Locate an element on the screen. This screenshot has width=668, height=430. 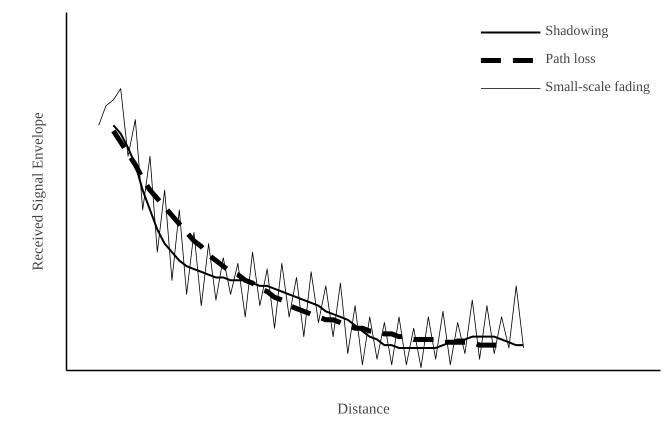
y-axis-title: Received Signal Envelope is located at coordinates (38, 191).